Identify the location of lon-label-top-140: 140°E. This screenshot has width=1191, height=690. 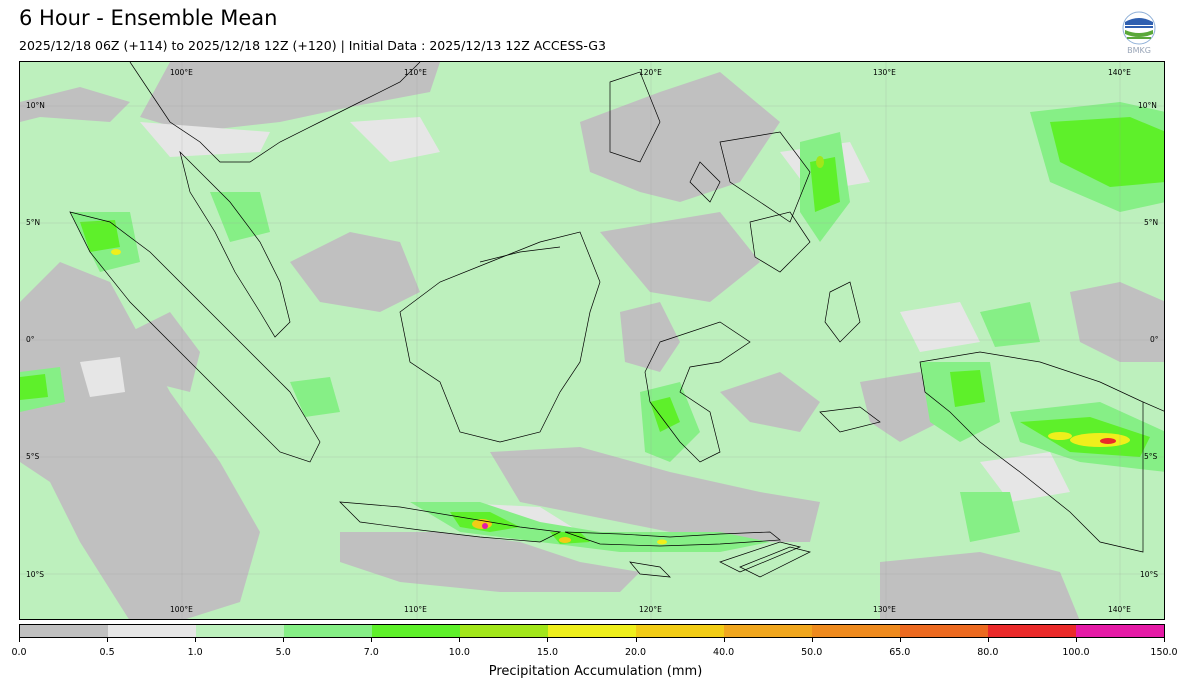
(1119, 72).